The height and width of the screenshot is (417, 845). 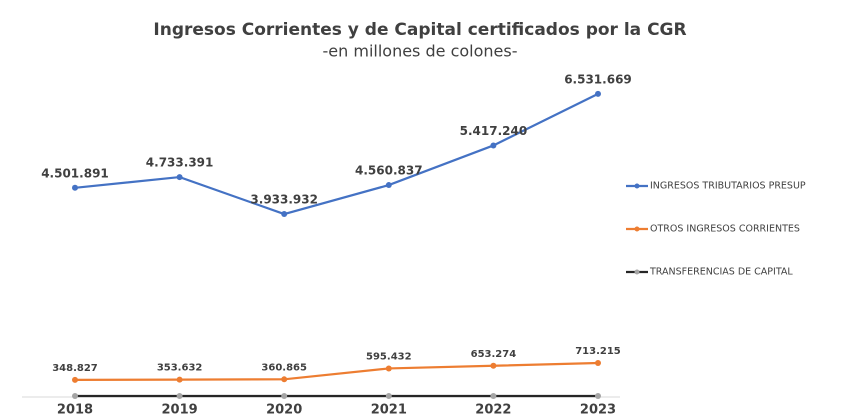 I want to click on x-tick-label: 2020, so click(x=284, y=410).